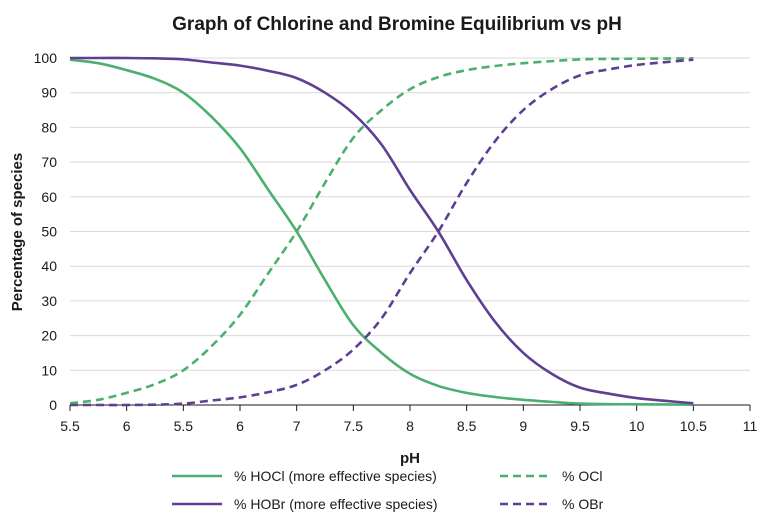  Describe the element at coordinates (637, 426) in the screenshot. I see `x-tick-label: 10` at that location.